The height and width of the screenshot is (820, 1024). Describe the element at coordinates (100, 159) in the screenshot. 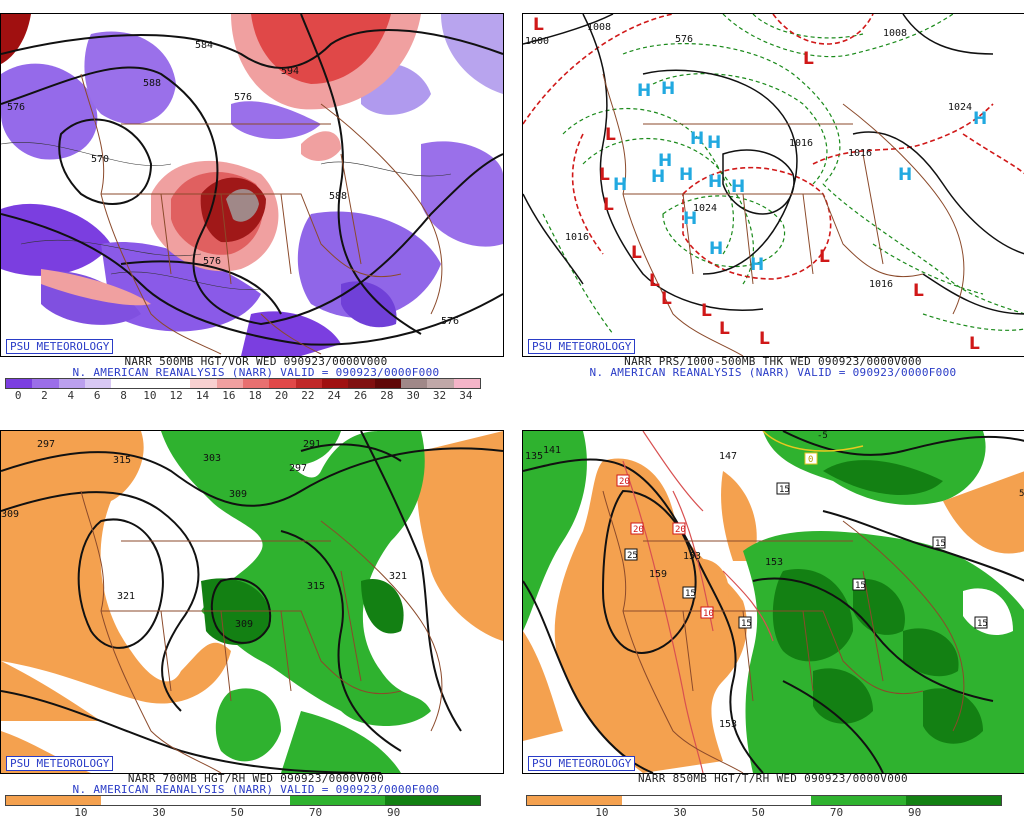

I see `contour-label: 570` at that location.